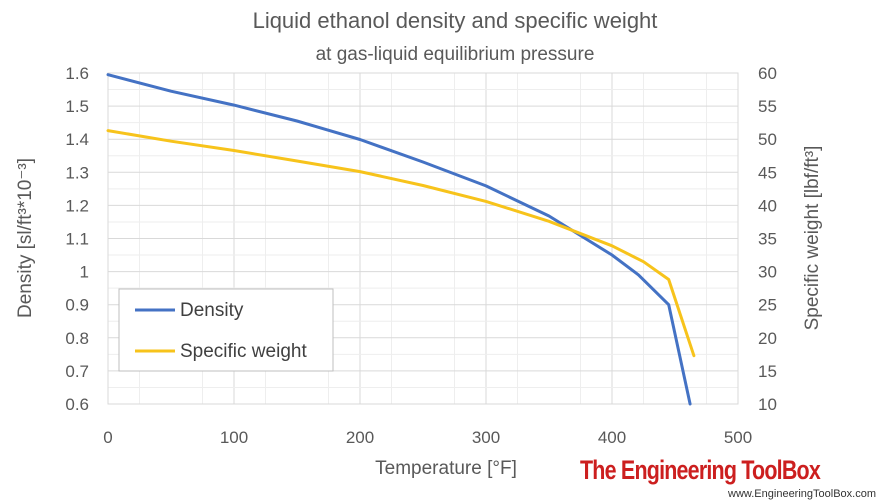 This screenshot has height=504, width=883. What do you see at coordinates (25, 238) in the screenshot?
I see `y-left-axis-label: Density [sl/ft³*10⁻³]` at bounding box center [25, 238].